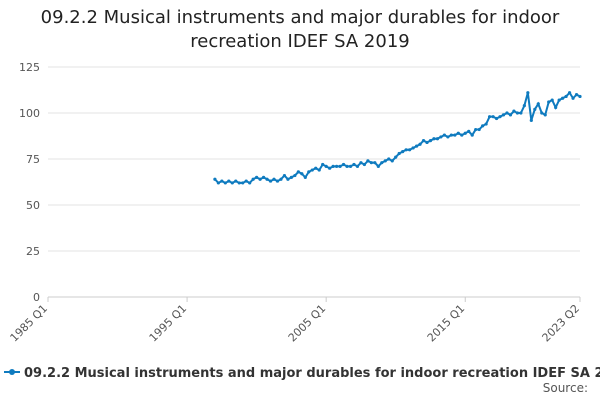  What do you see at coordinates (307, 323) in the screenshot?
I see `x-tick-label: 2005 Q1` at bounding box center [307, 323].